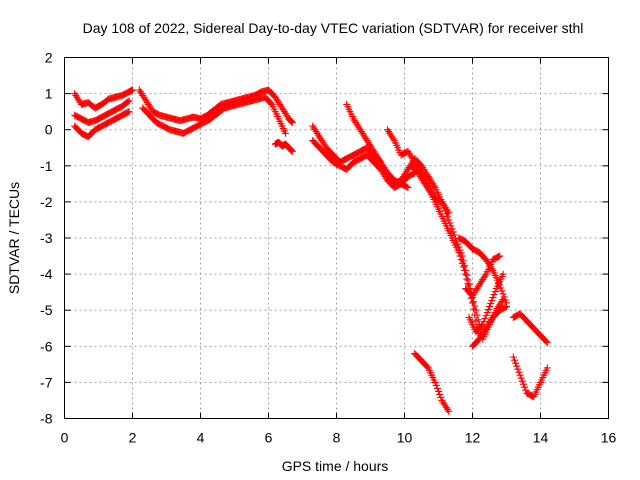 The height and width of the screenshot is (480, 640). Describe the element at coordinates (337, 438) in the screenshot. I see `x-tick-label: 8` at that location.